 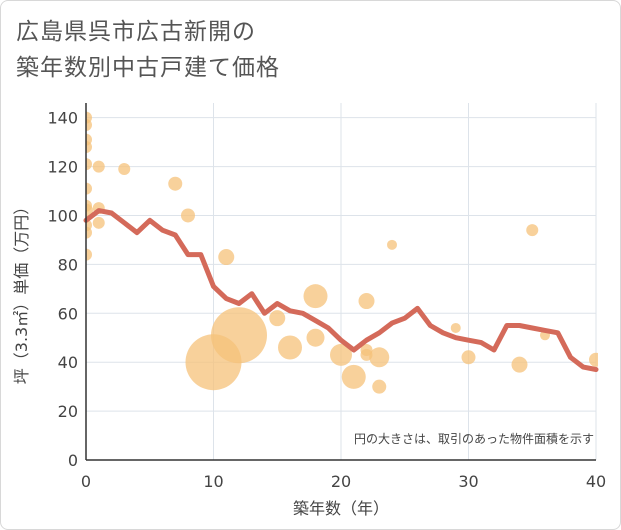 What do you see at coordinates (68, 362) in the screenshot?
I see `y-tick-label: 40` at bounding box center [68, 362].